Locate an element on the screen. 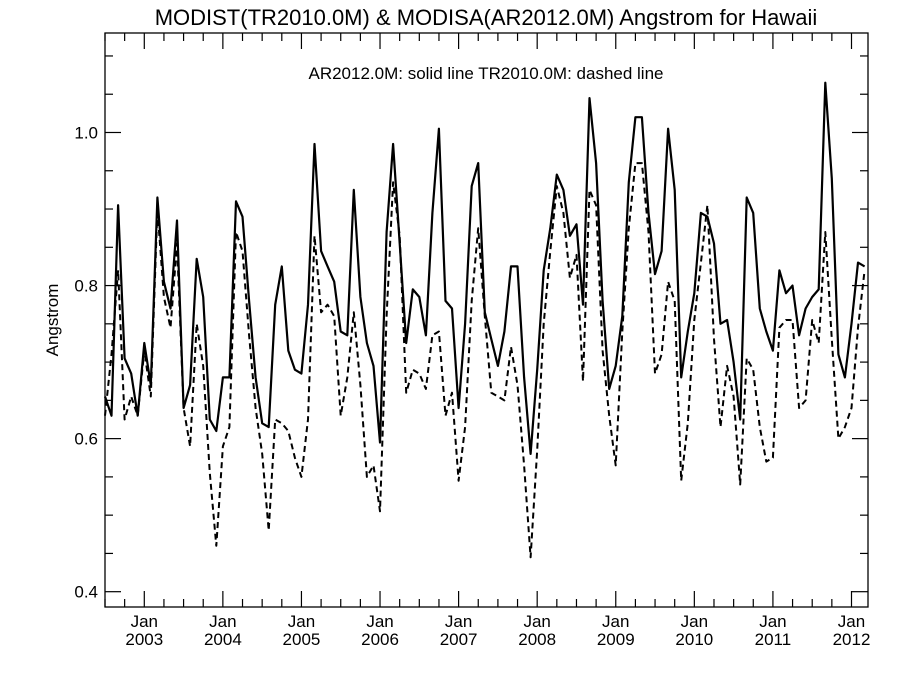 The width and height of the screenshot is (900, 675). x-tick-year-label: 2008 is located at coordinates (537, 639).